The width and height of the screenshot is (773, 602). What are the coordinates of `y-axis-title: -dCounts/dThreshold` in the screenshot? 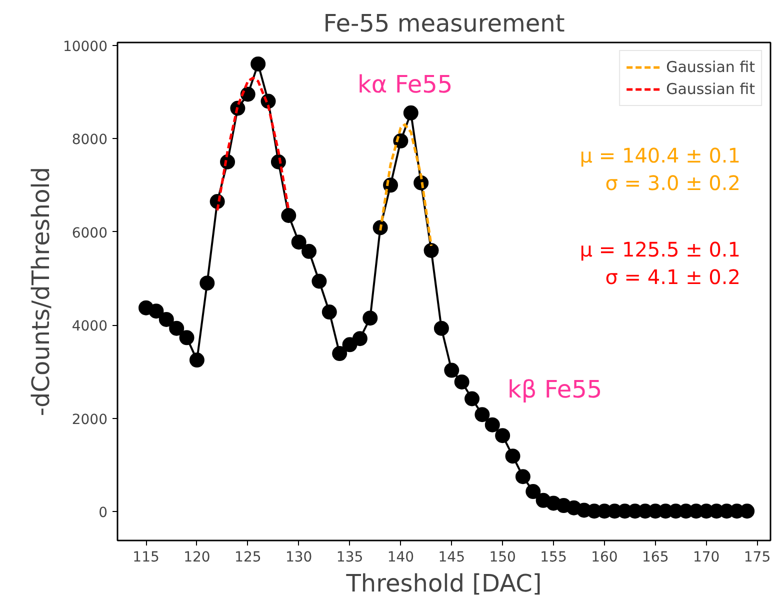 It's located at (40, 291).